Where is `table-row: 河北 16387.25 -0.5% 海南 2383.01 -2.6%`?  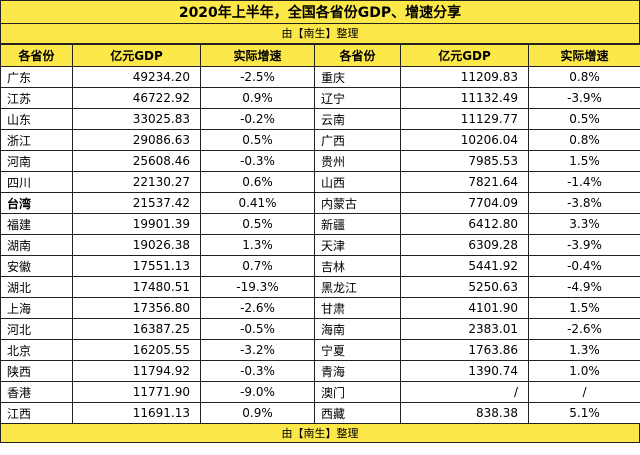
table-row: 河北 16387.25 -0.5% 海南 2383.01 -2.6% is located at coordinates (320, 329).